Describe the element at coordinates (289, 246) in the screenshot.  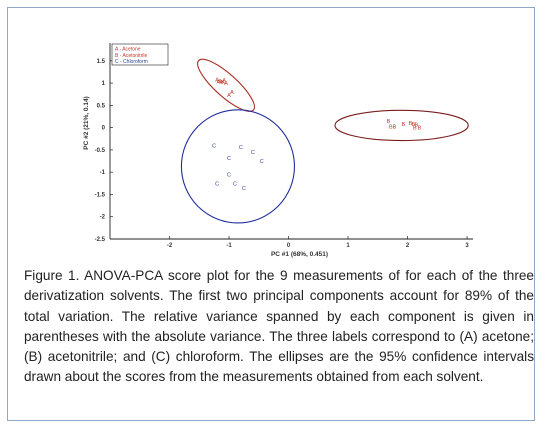
I see `x-tick-label: 0` at that location.